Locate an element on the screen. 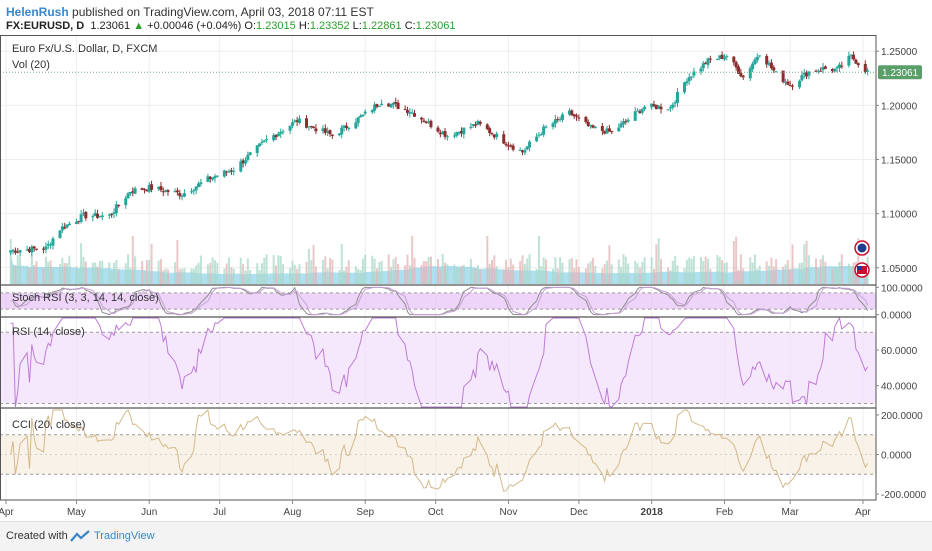  y-tick-label: 40.0000 is located at coordinates (899, 387).